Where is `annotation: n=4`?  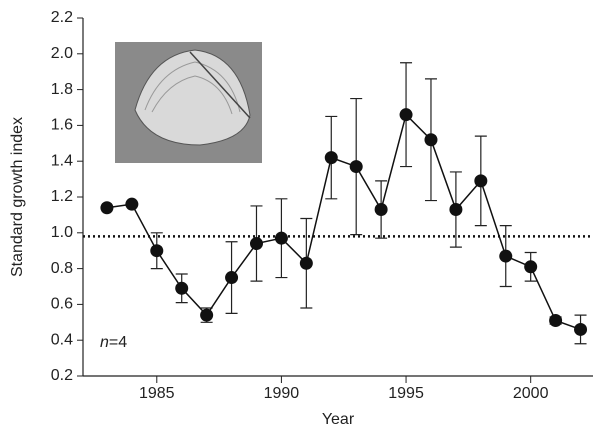 annotation: n=4 is located at coordinates (113, 342).